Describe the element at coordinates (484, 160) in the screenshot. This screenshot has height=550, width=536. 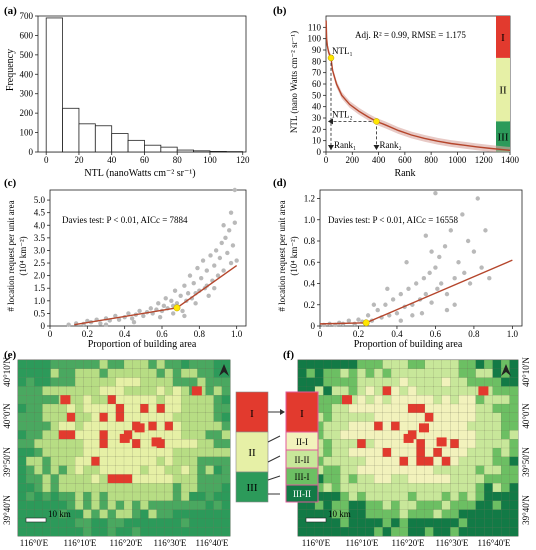
I see `rank-x-tick-label: 1200` at that location.